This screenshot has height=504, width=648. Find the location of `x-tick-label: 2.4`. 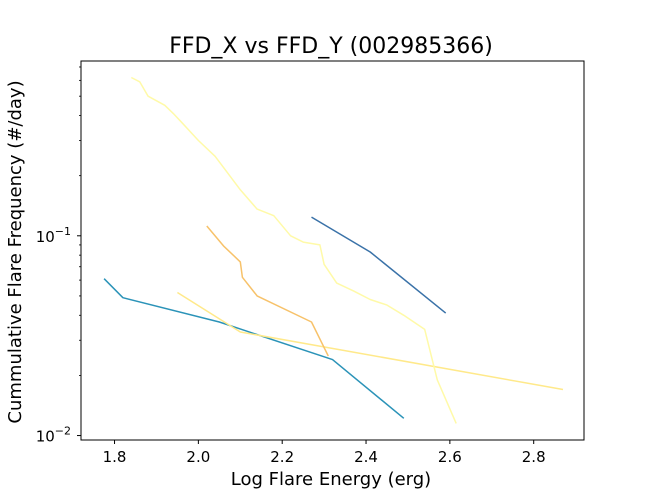

x-tick-label: 2.4 is located at coordinates (366, 457).